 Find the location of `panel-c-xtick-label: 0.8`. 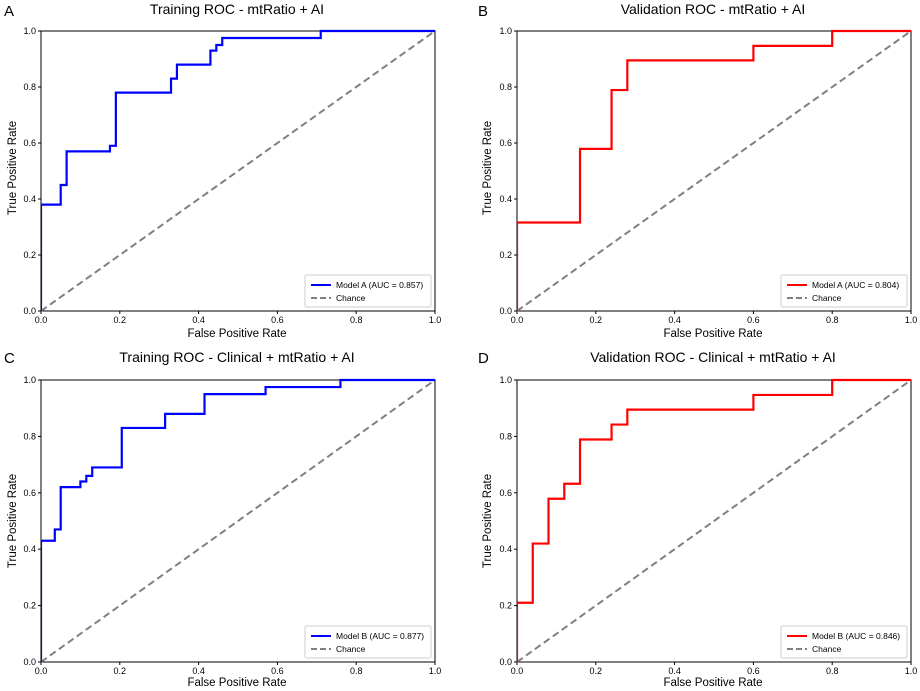

panel-c-xtick-label: 0.8 is located at coordinates (356, 671).